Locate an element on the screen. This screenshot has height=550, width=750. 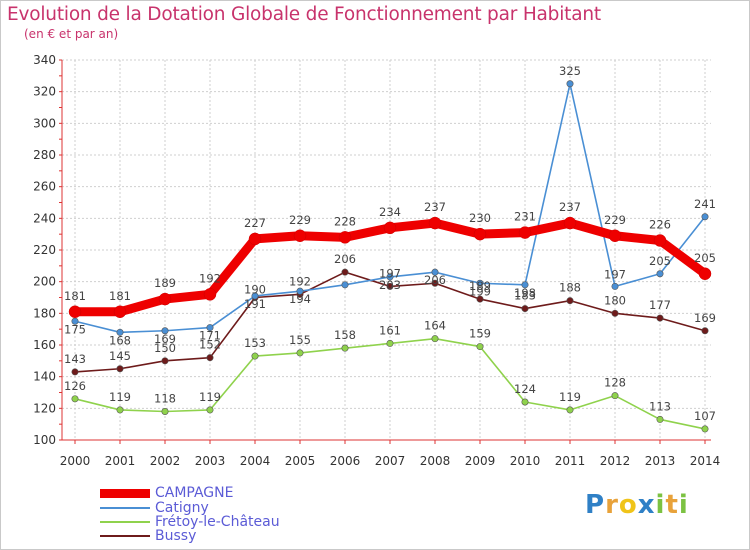
data-label-bussy: 177 is located at coordinates (660, 305).